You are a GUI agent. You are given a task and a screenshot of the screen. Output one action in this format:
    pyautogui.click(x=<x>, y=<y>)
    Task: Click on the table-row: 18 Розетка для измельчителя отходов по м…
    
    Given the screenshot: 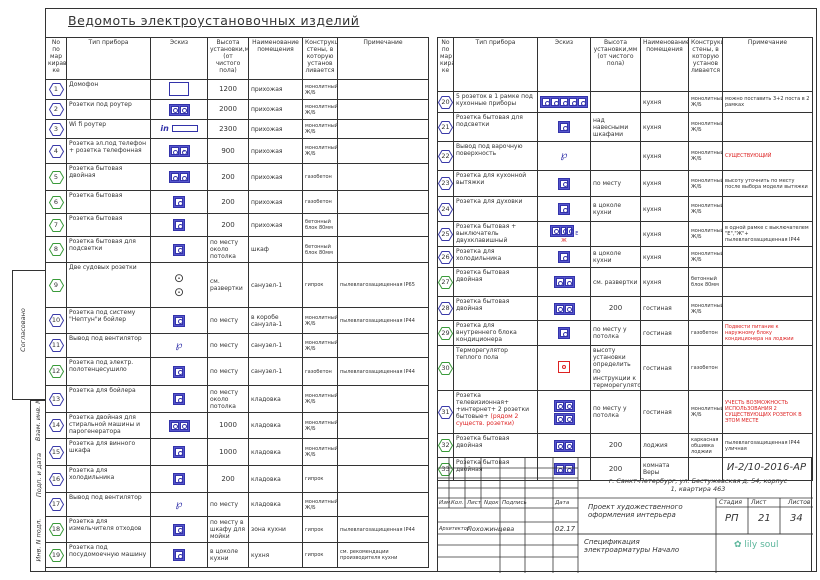 What is the action you would take?
    pyautogui.click(x=237, y=529)
    